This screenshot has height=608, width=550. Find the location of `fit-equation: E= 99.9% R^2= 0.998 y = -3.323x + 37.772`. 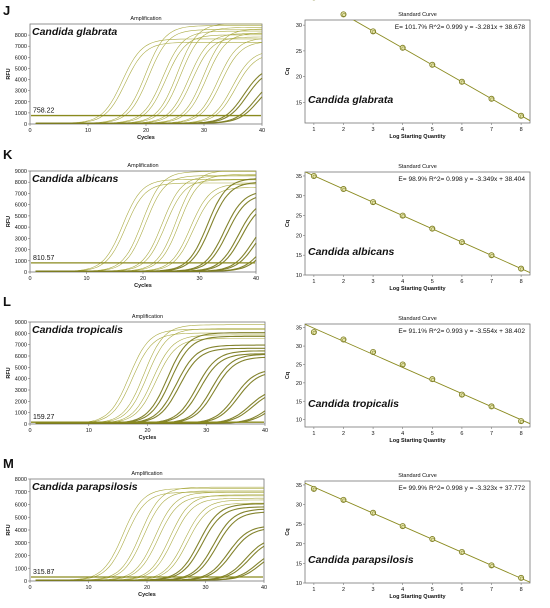

fit-equation: E= 99.9% R^2= 0.998 y = -3.323x + 37.772 is located at coordinates (461, 488).